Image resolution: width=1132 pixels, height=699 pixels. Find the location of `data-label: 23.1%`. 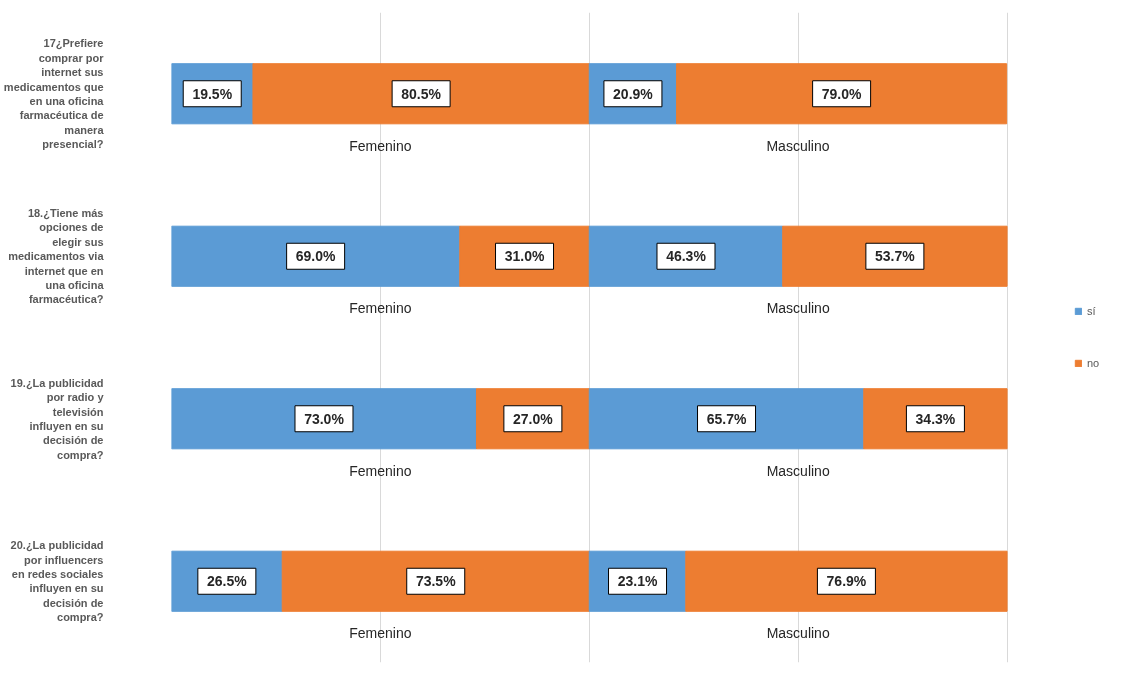

data-label: 23.1% is located at coordinates (637, 581).